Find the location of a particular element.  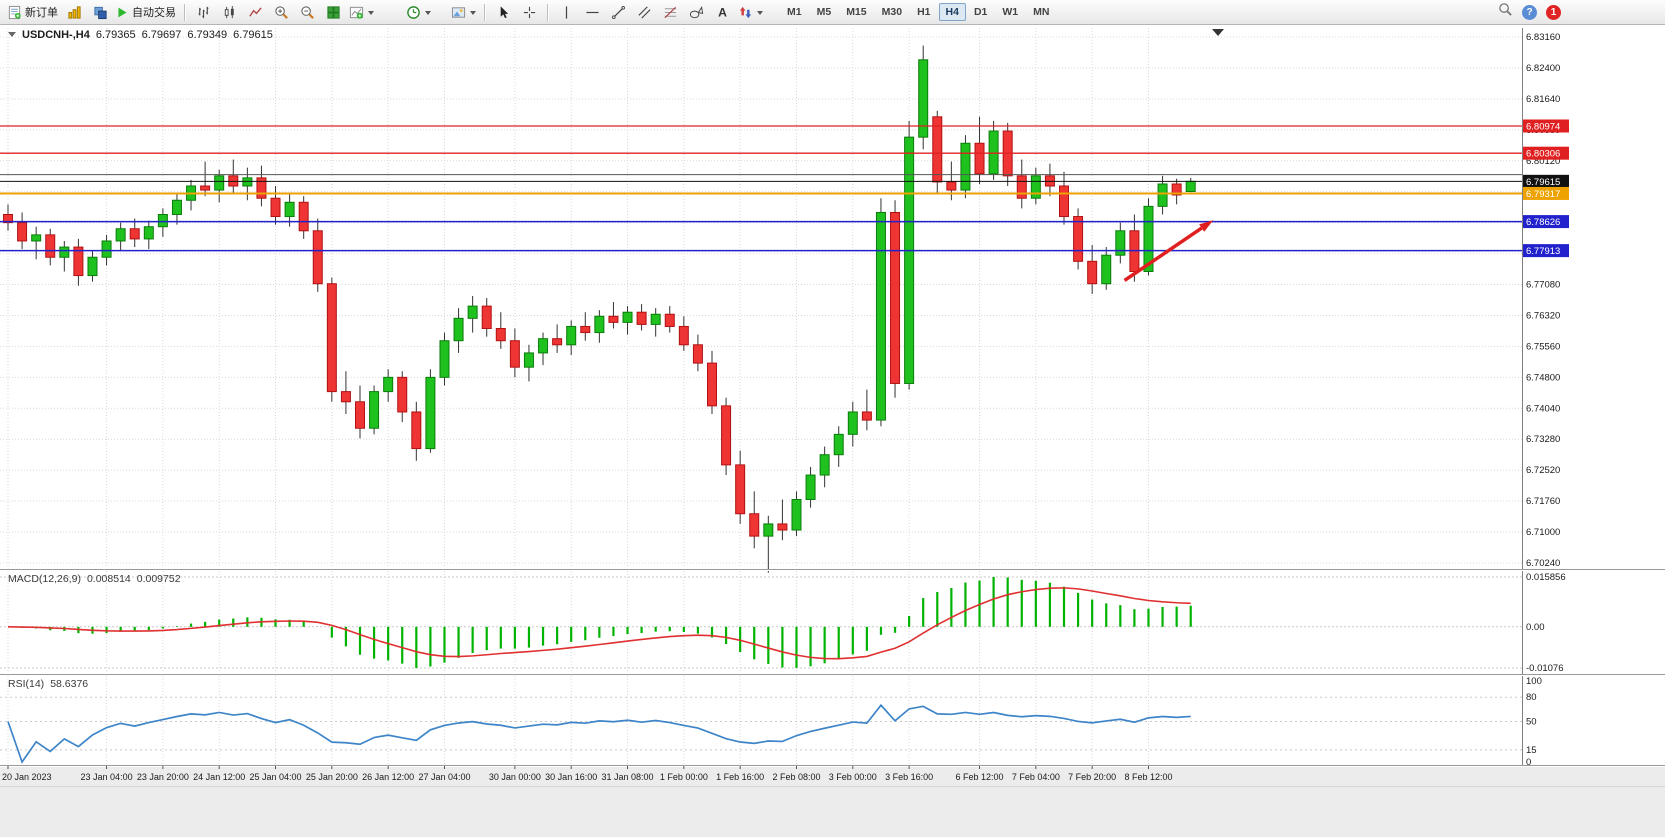

timeframe-toolbar: M1 M5 M15 M30 H1 H4 D1 W1 MN is located at coordinates (918, 12).